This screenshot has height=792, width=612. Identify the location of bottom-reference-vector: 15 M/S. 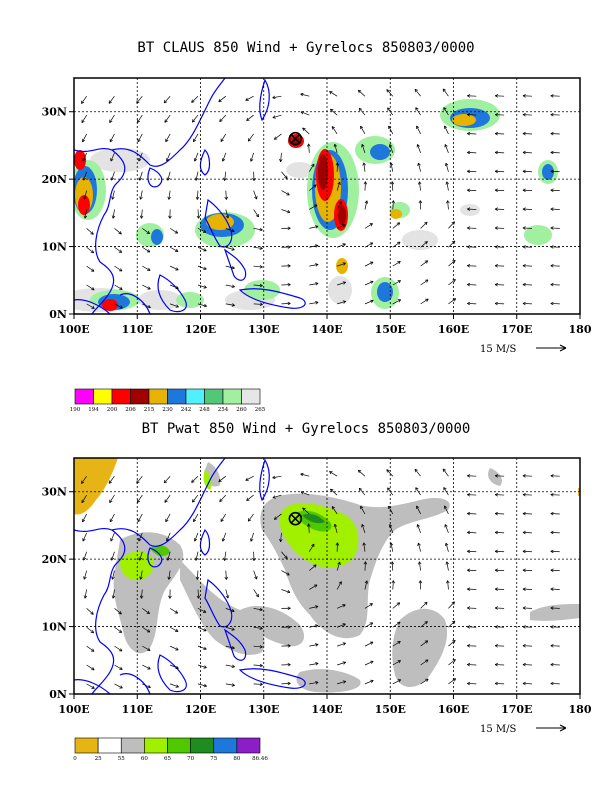
(523, 729).